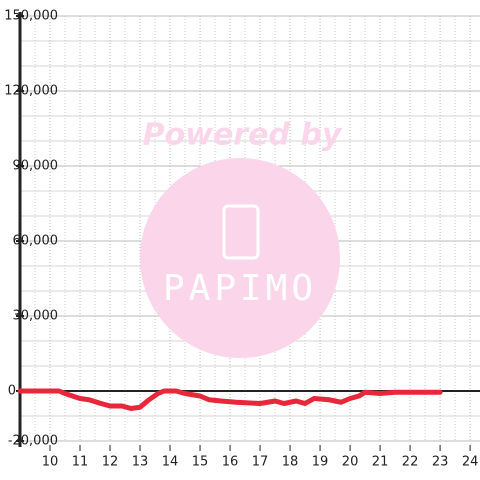 This screenshot has width=480, height=480. I want to click on y-tick-label: 0, so click(12, 391).